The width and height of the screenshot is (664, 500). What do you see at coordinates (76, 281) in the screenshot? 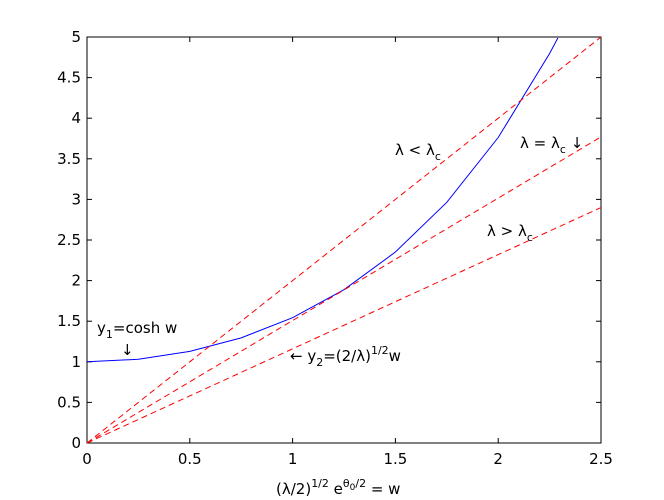
I see `y-tick-label: 2` at bounding box center [76, 281].